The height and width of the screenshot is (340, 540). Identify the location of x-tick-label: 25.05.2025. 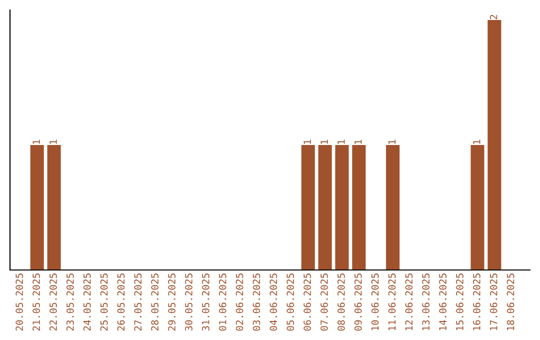
(104, 302).